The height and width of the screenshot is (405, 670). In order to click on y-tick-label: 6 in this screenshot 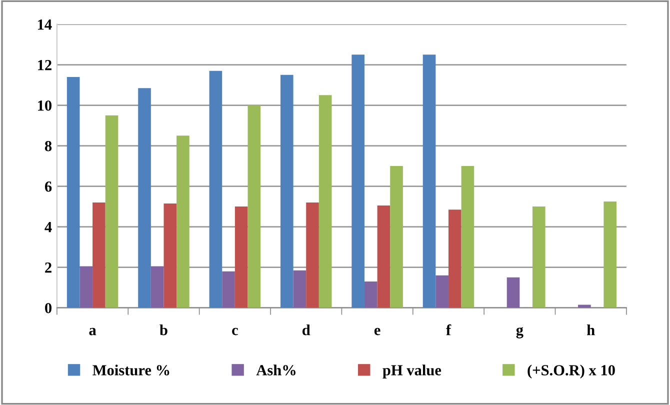, I will do `click(48, 186)`.